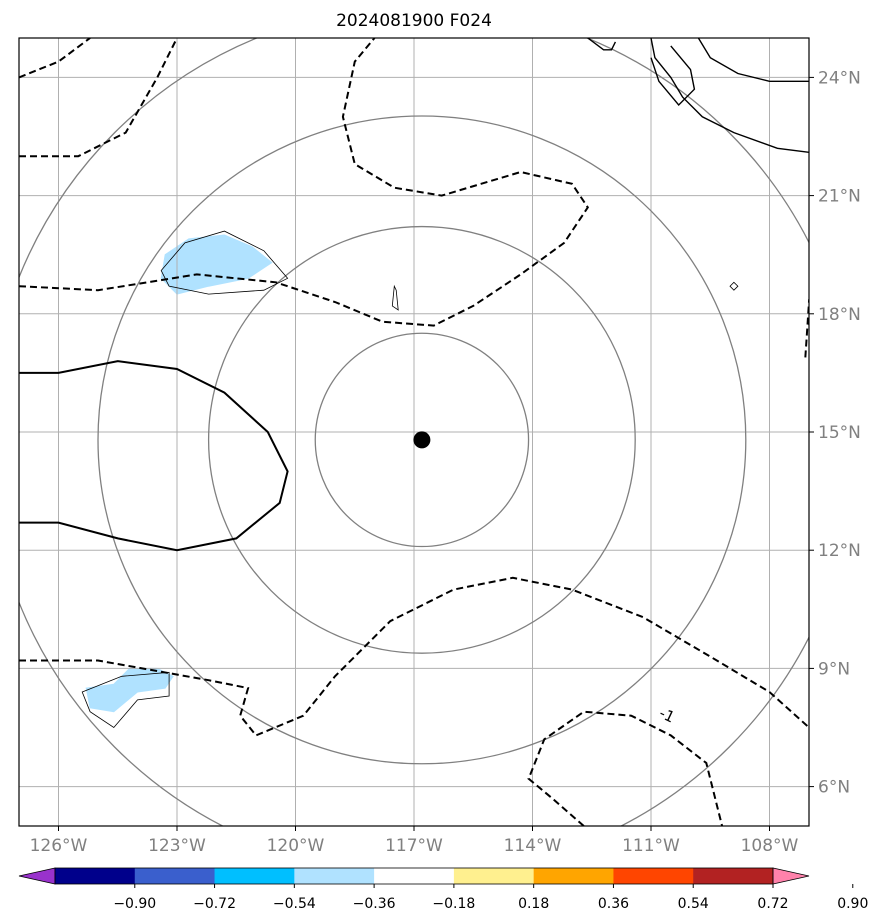  I want to click on colorbar-frame, so click(414, 876).